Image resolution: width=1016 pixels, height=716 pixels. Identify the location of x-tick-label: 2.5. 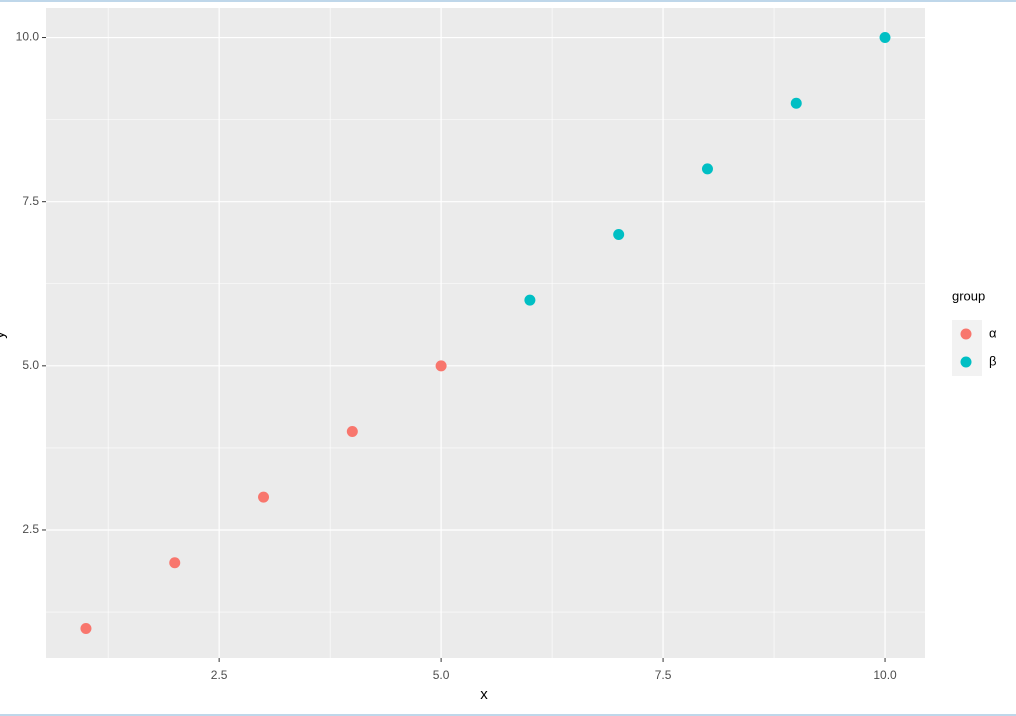
(219, 675).